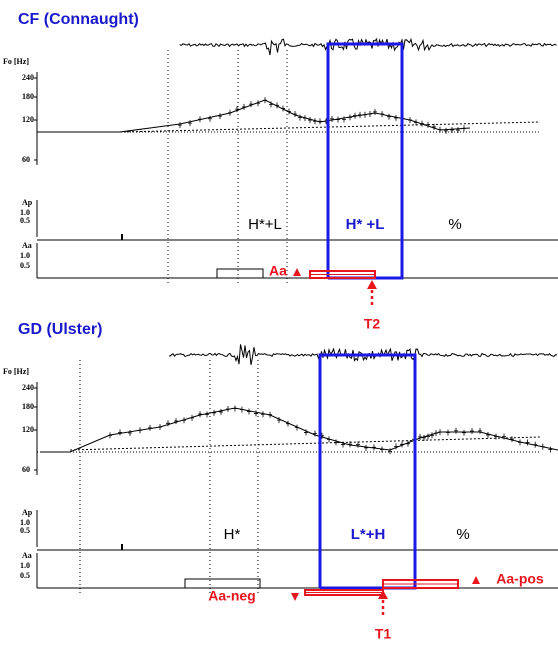 The image size is (558, 645). I want to click on panel-title: GD (Ulster), so click(60, 329).